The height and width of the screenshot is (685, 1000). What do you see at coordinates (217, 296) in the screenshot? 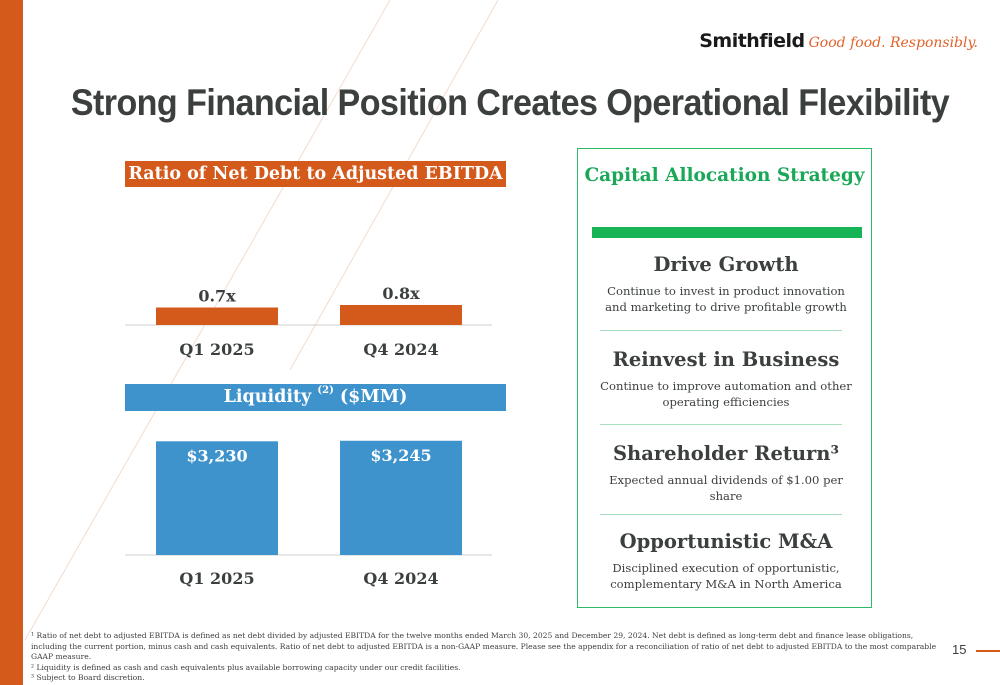
I see `ratio-data-label: 0.7x` at bounding box center [217, 296].